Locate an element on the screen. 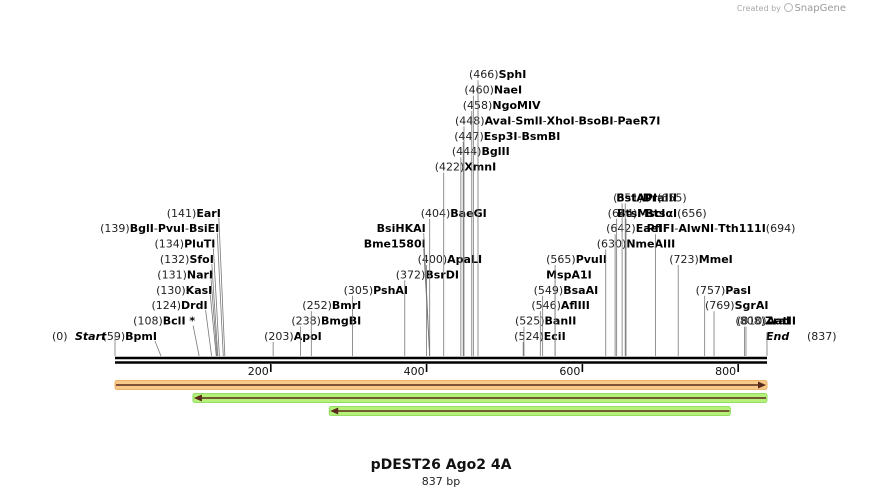  site-position: (372) is located at coordinates (411, 274).